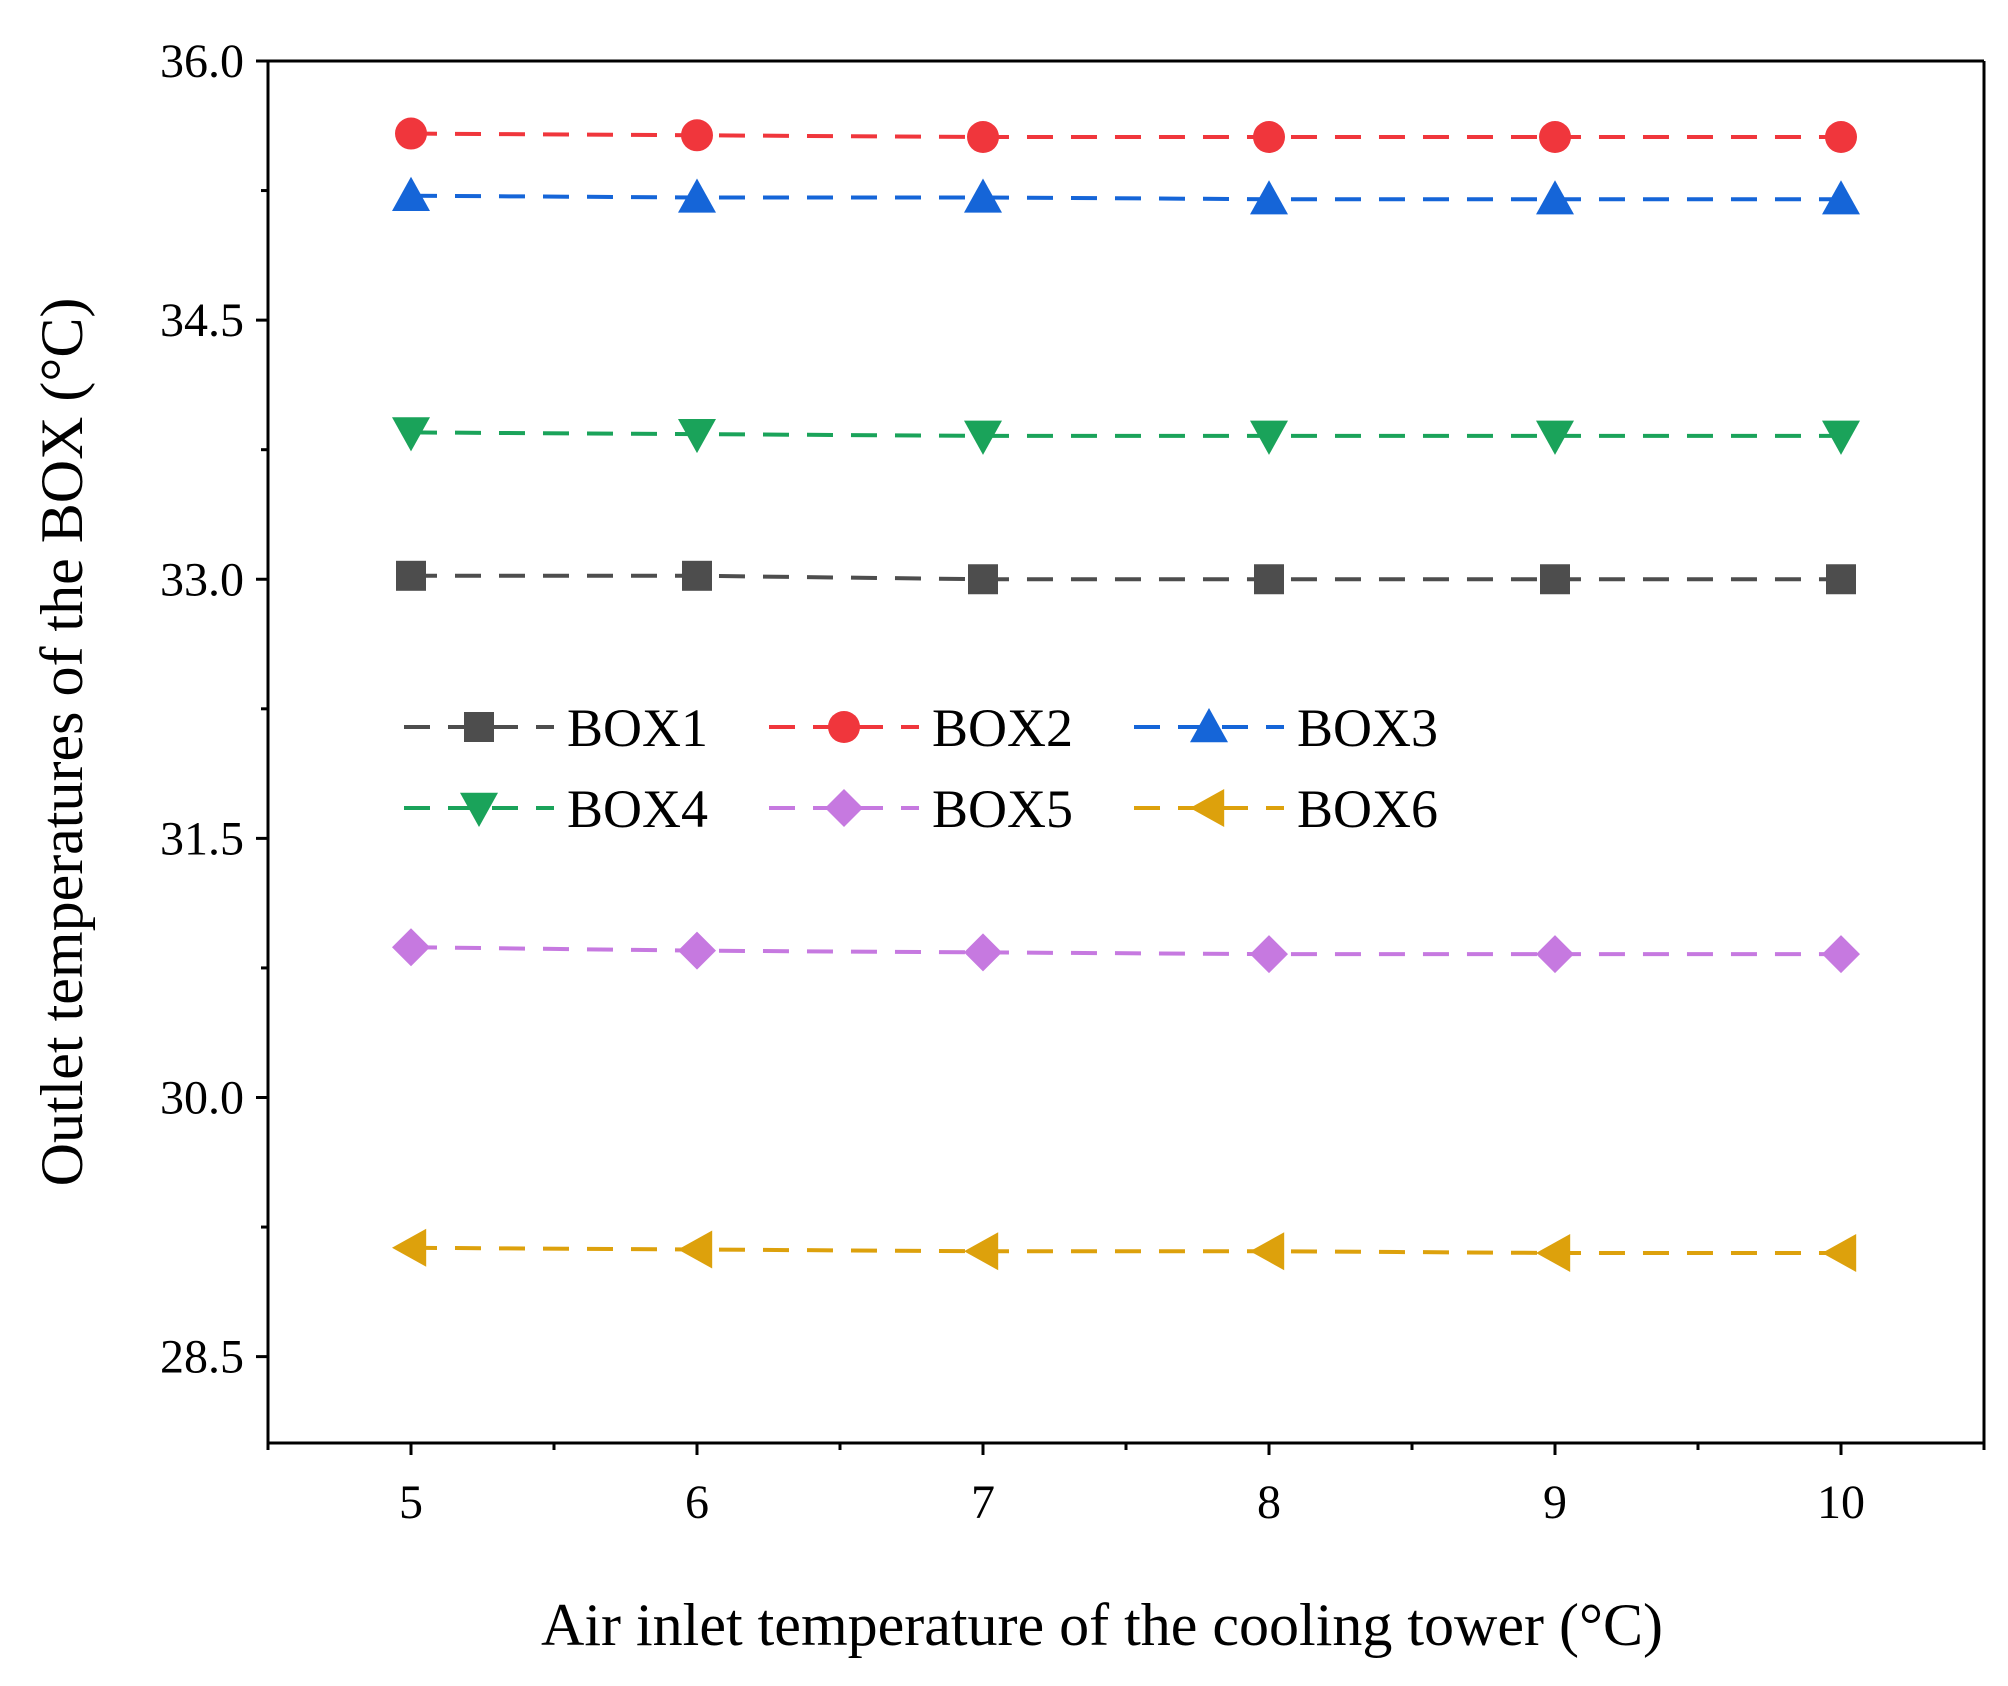 The image size is (2008, 1686). I want to click on series-box5, so click(1126, 951).